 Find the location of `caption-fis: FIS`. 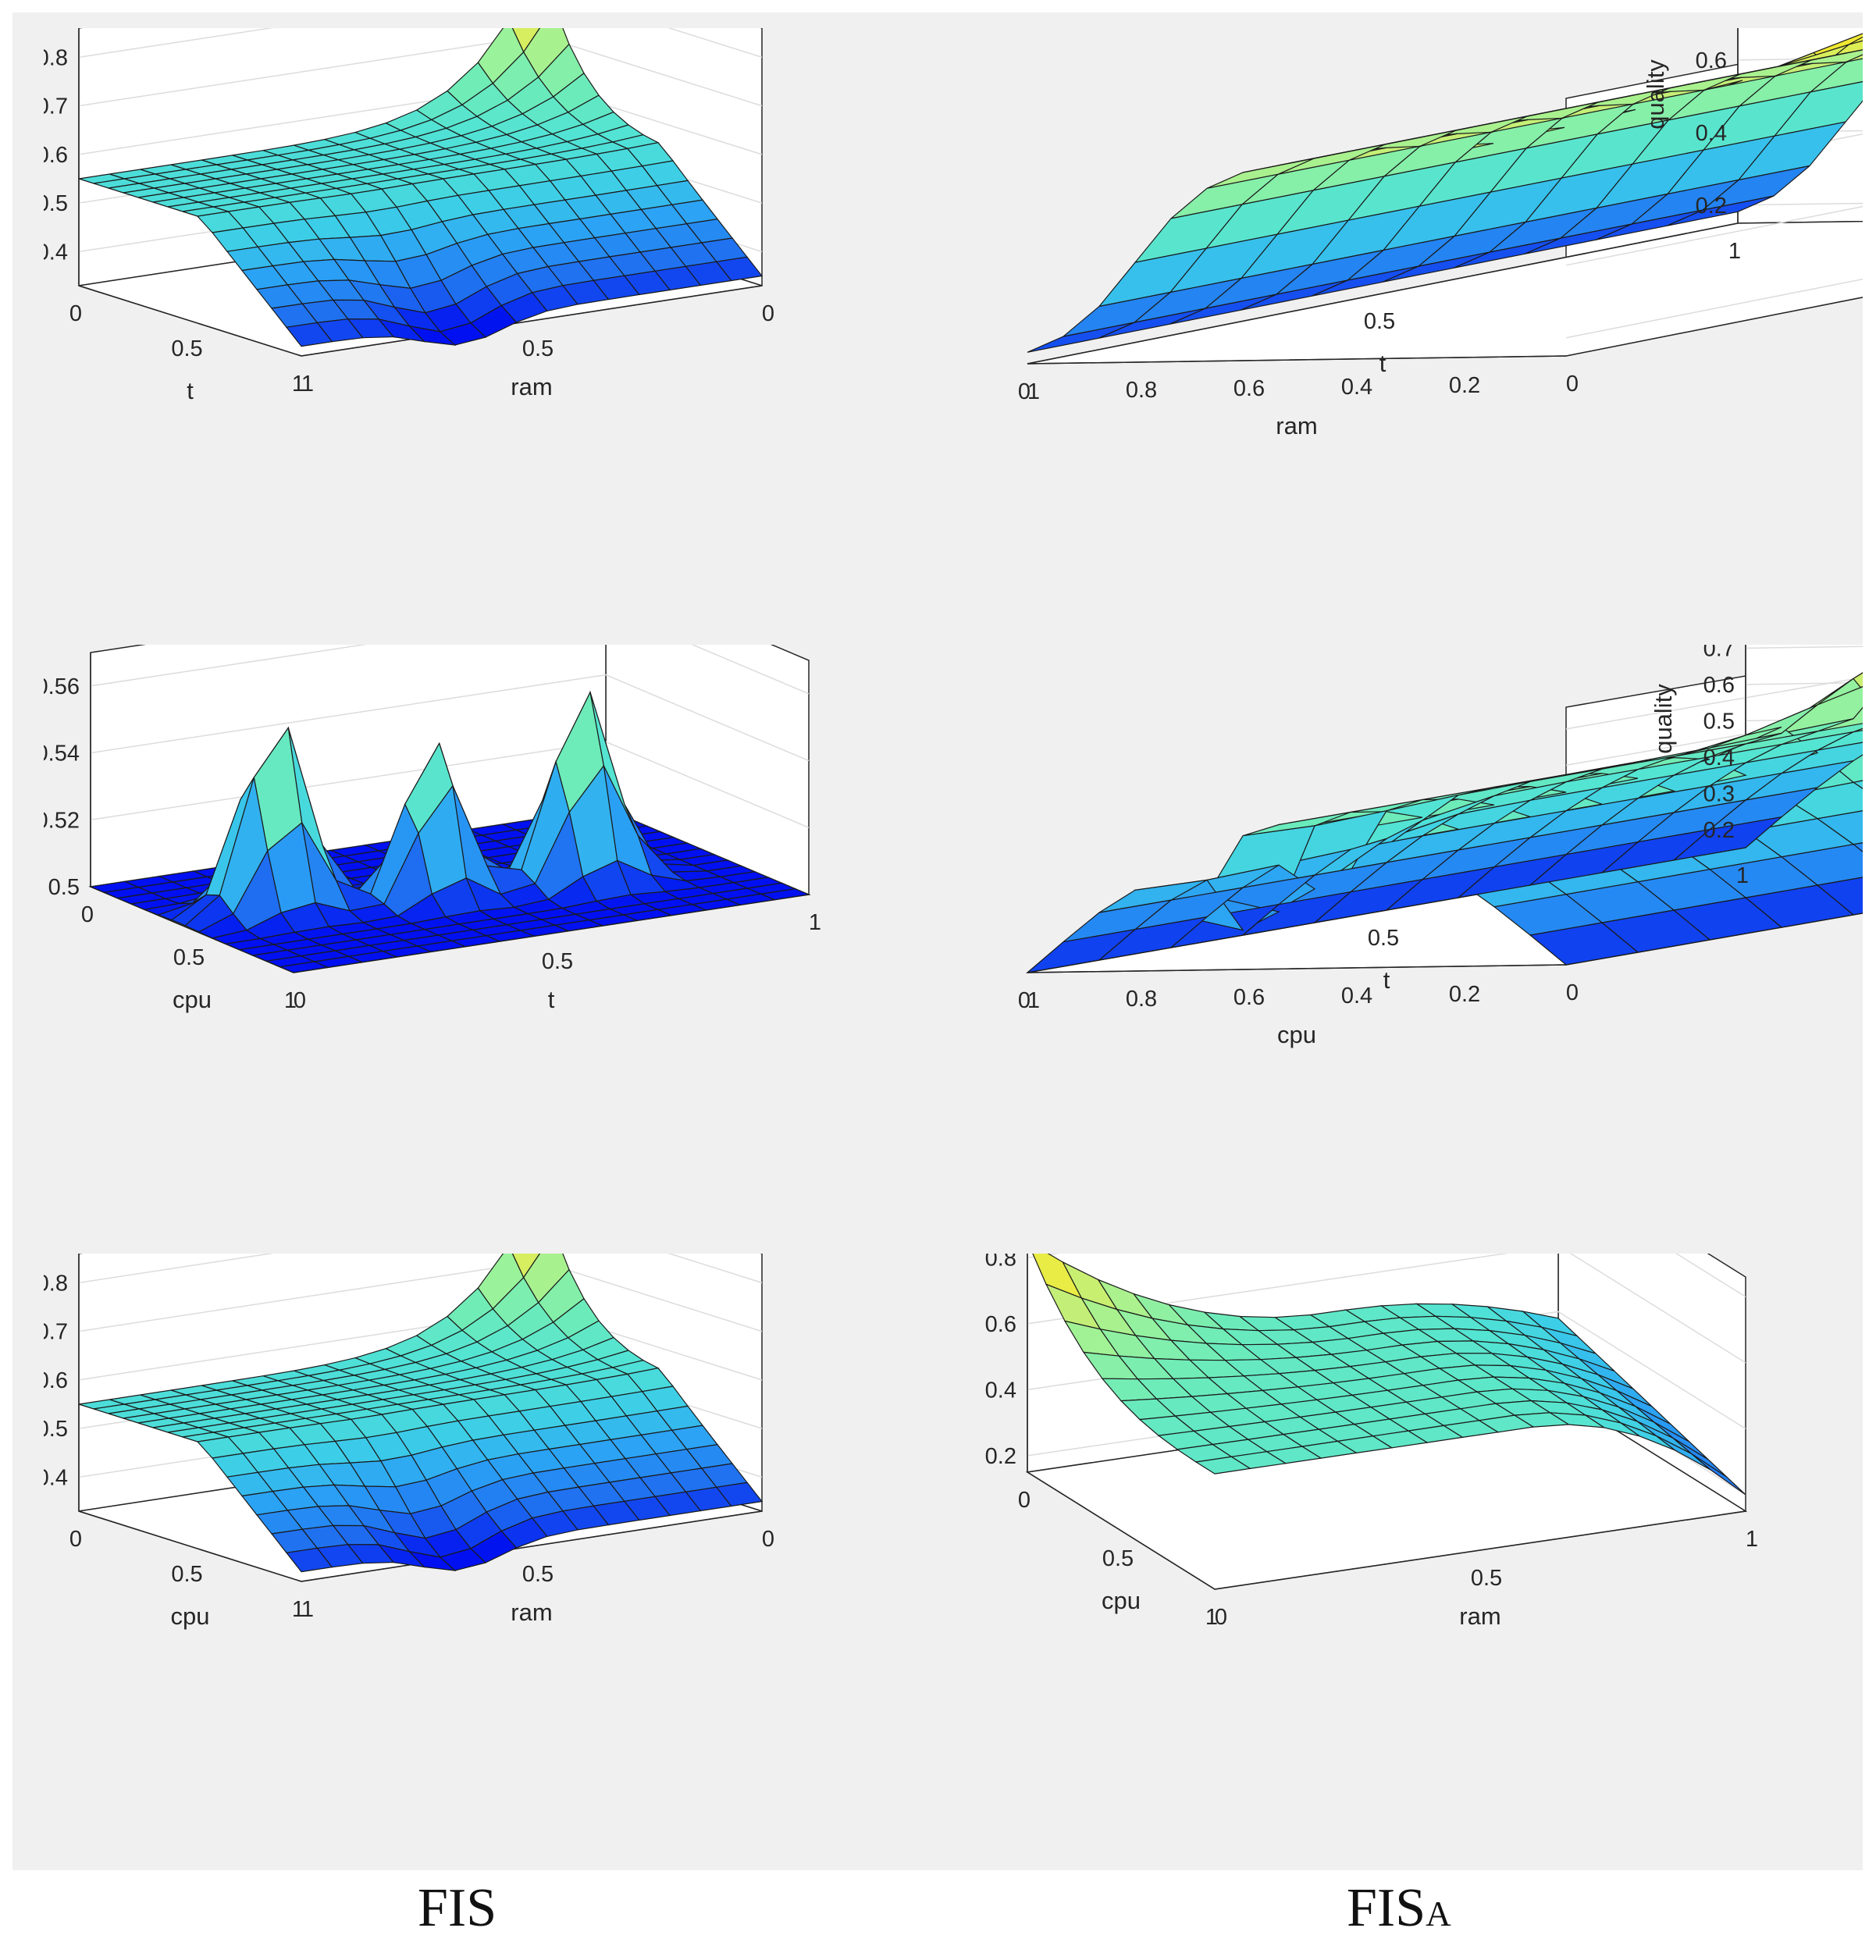

caption-fis: FIS is located at coordinates (457, 1909).